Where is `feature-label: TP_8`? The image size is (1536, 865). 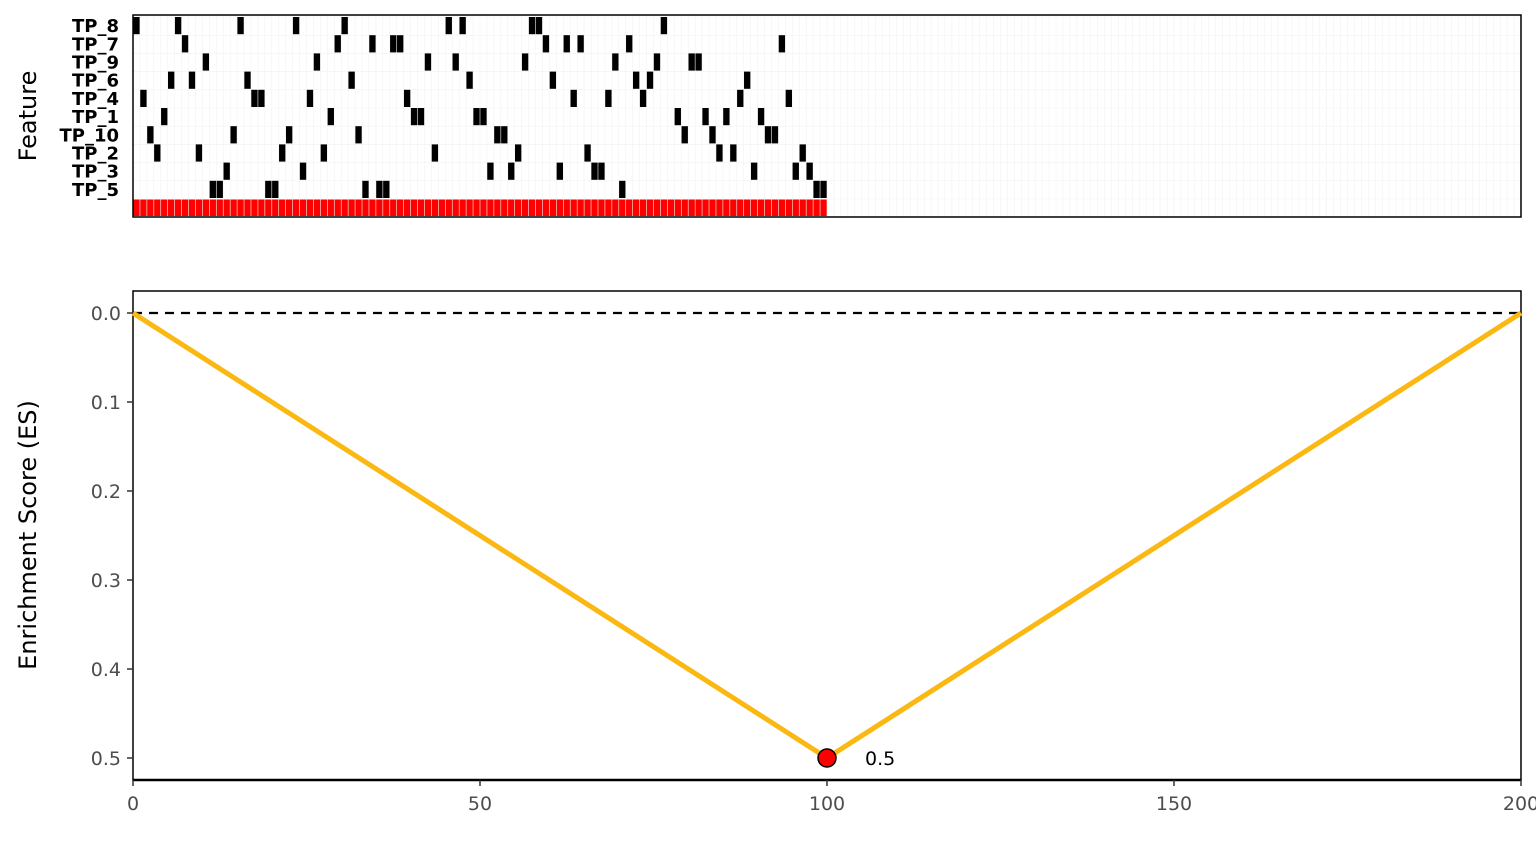
feature-label: TP_8 is located at coordinates (95, 26).